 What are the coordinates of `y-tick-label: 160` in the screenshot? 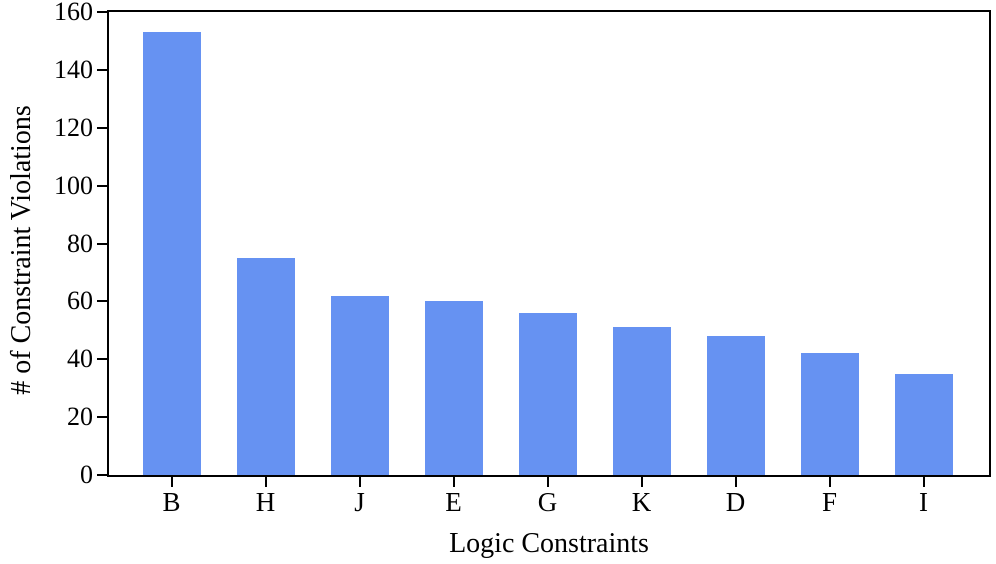 It's located at (73, 13).